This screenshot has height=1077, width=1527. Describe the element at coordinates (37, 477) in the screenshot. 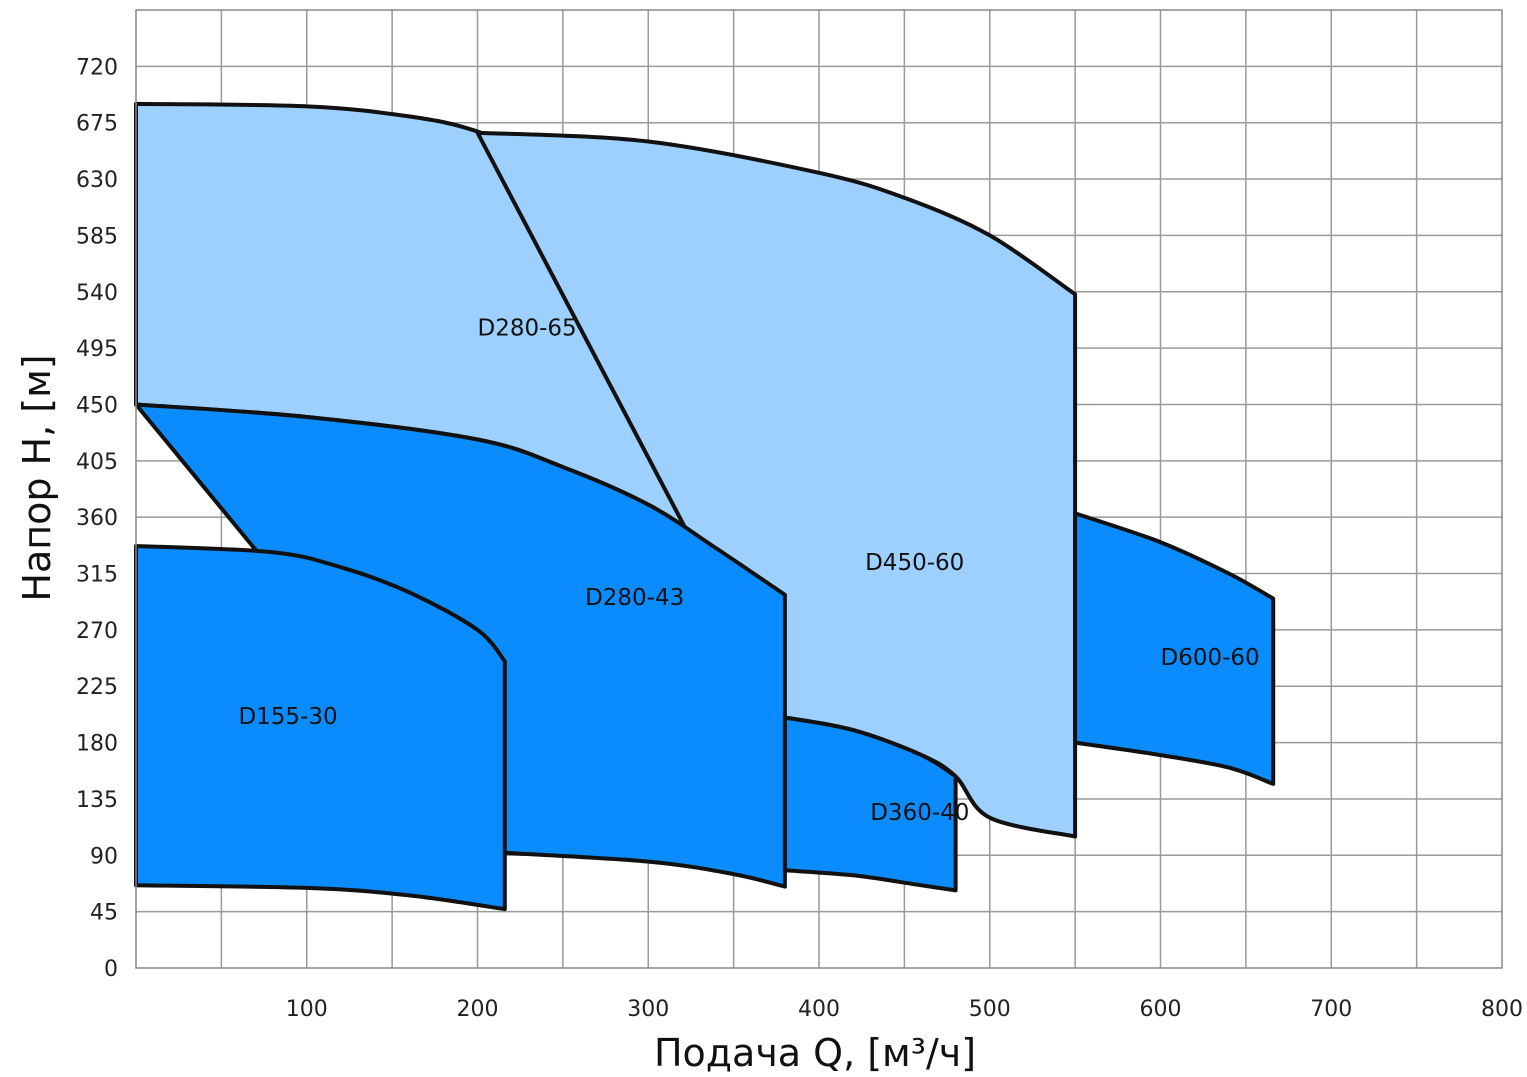

I see `y-axis-title: Напор H, [м]` at that location.